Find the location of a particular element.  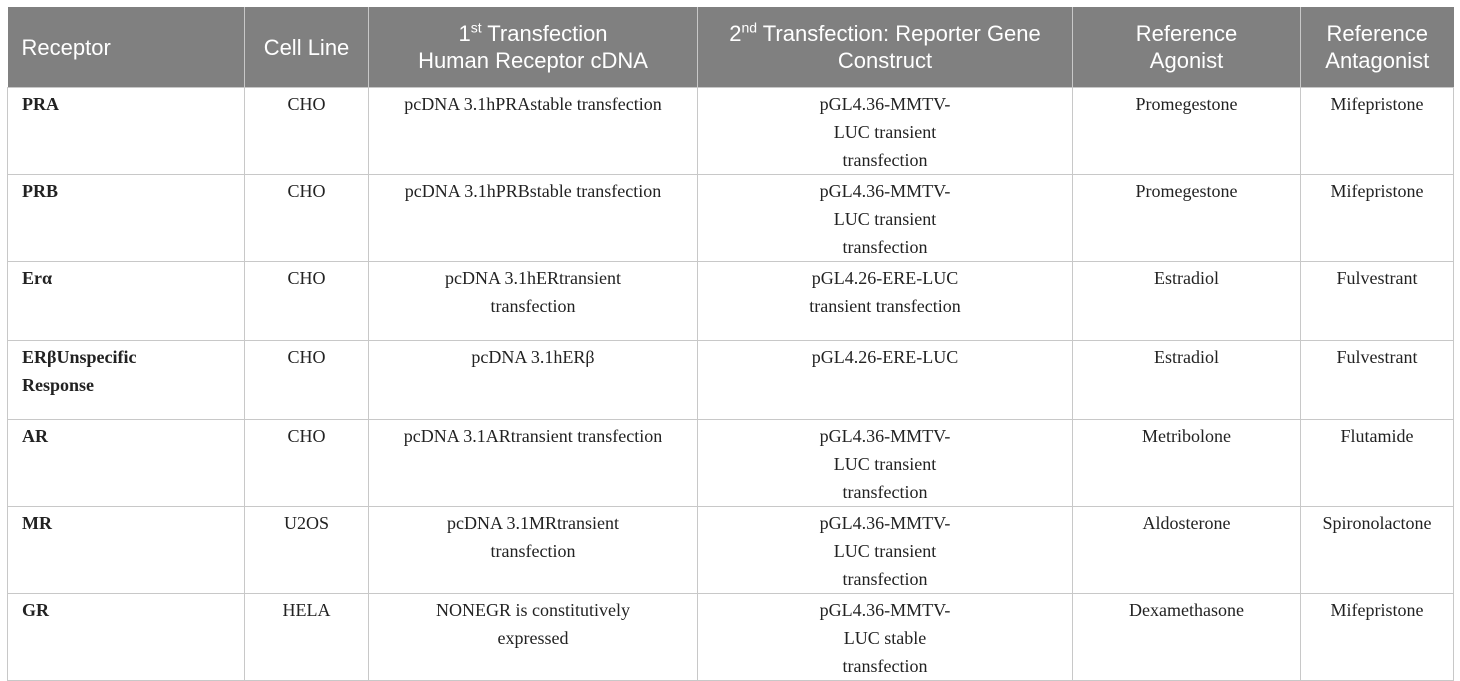

header-first-sup: st is located at coordinates (476, 27).